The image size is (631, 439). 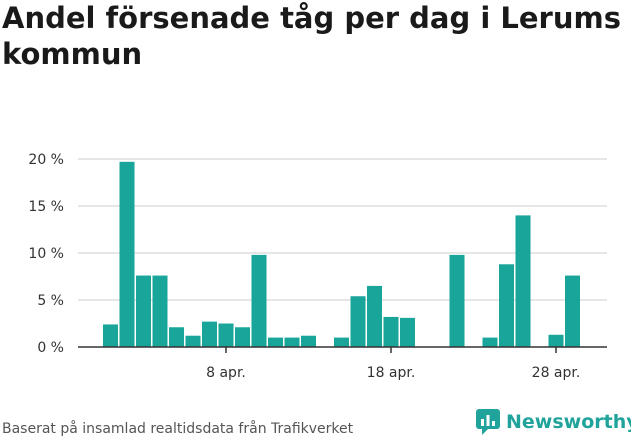 I want to click on x-axis-labels: 8 apr. 18 apr. 28 apr., so click(x=393, y=373).